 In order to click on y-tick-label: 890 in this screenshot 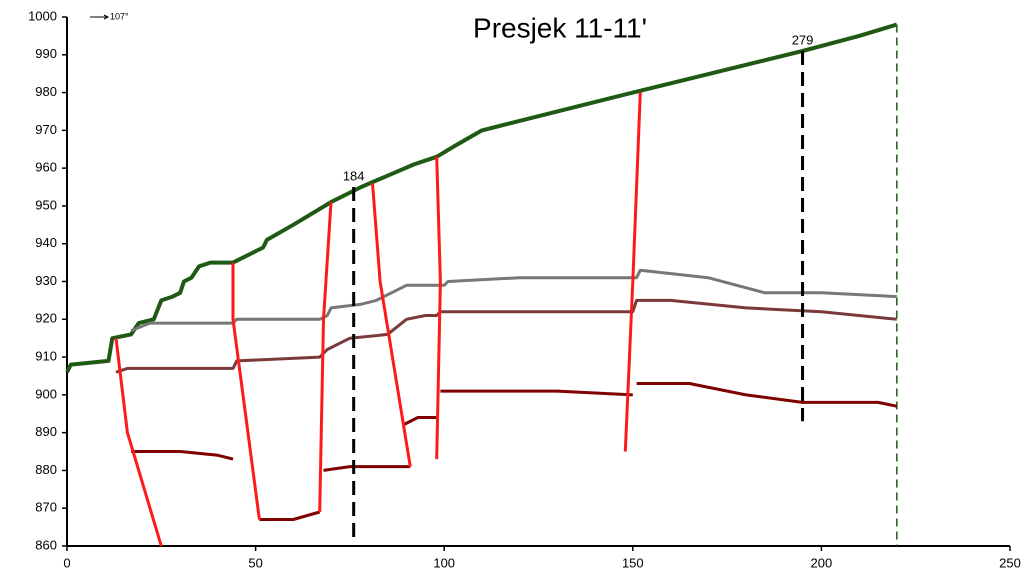, I will do `click(46, 431)`.